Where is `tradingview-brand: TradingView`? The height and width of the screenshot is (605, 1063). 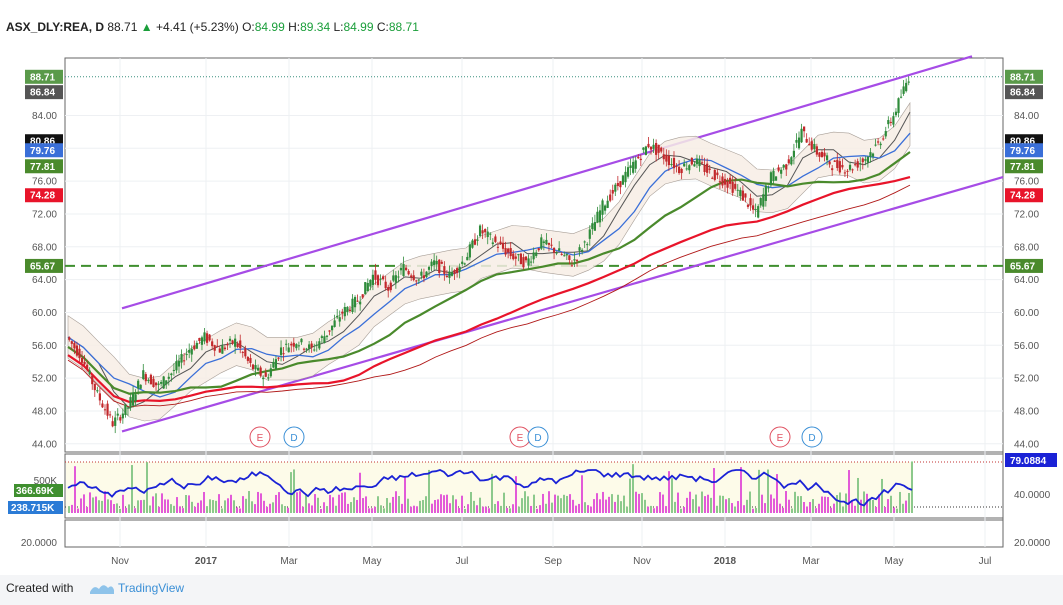
tradingview-brand: TradingView is located at coordinates (151, 588).